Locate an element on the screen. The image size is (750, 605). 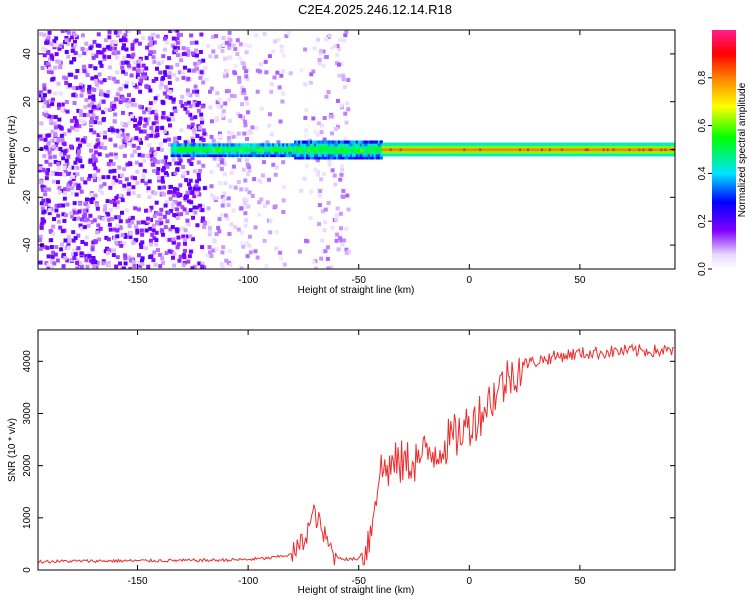
spectrogram-ytick-label: -20 is located at coordinates (27, 197).